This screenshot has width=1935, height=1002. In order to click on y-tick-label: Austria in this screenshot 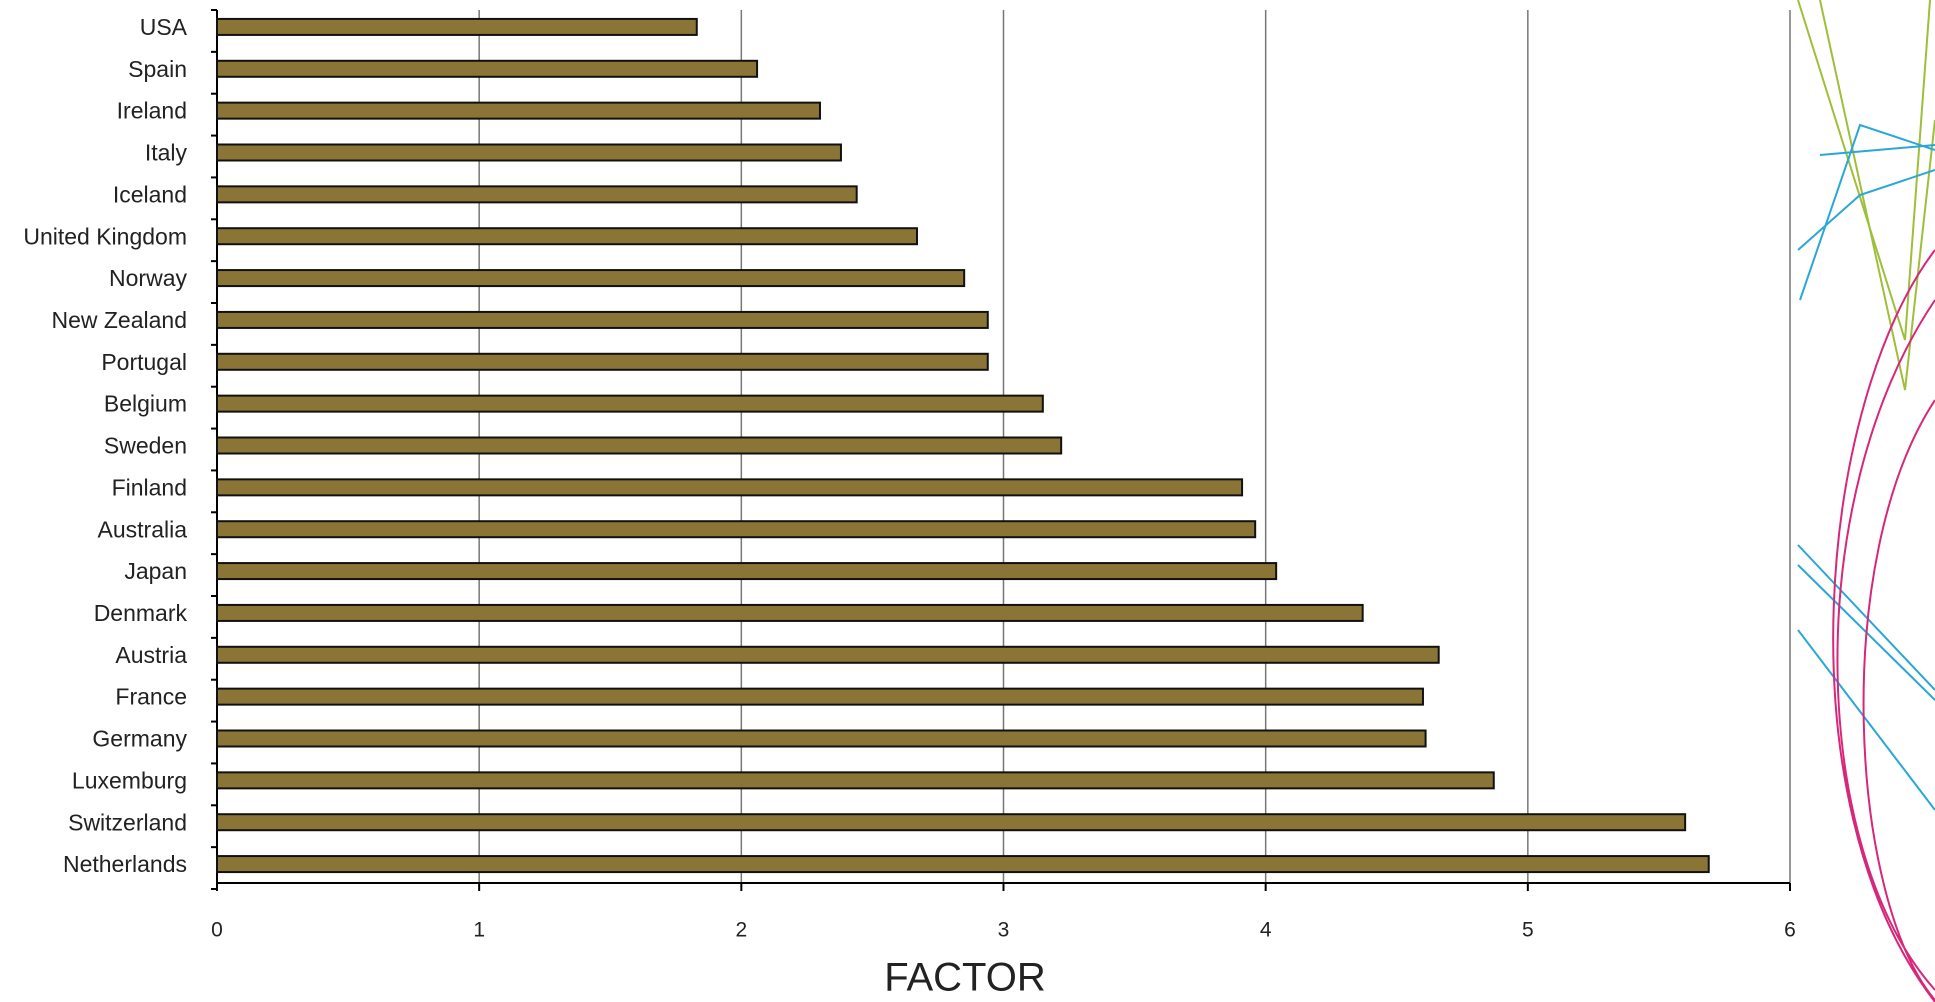, I will do `click(151, 655)`.